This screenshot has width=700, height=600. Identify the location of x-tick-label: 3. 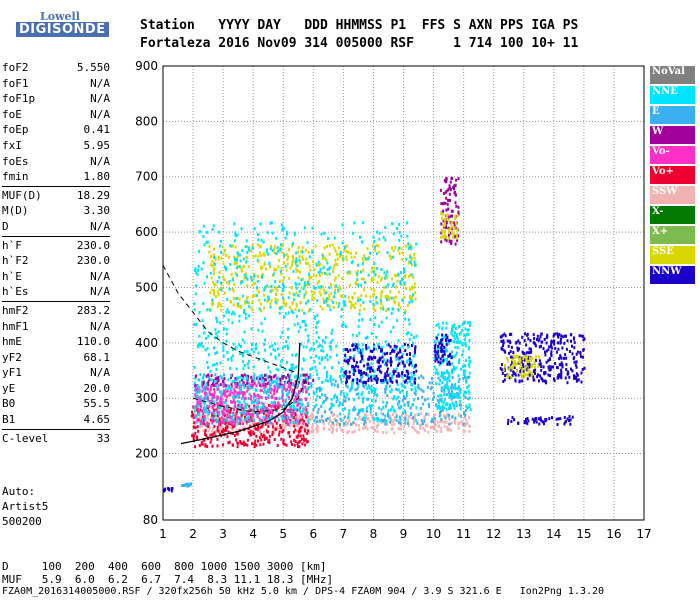
(223, 534).